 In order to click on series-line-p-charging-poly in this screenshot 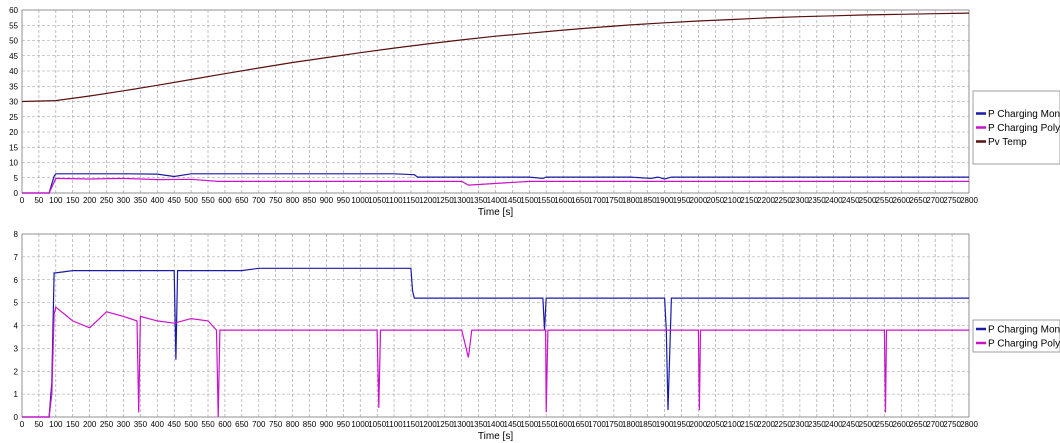, I will do `click(495, 185)`.